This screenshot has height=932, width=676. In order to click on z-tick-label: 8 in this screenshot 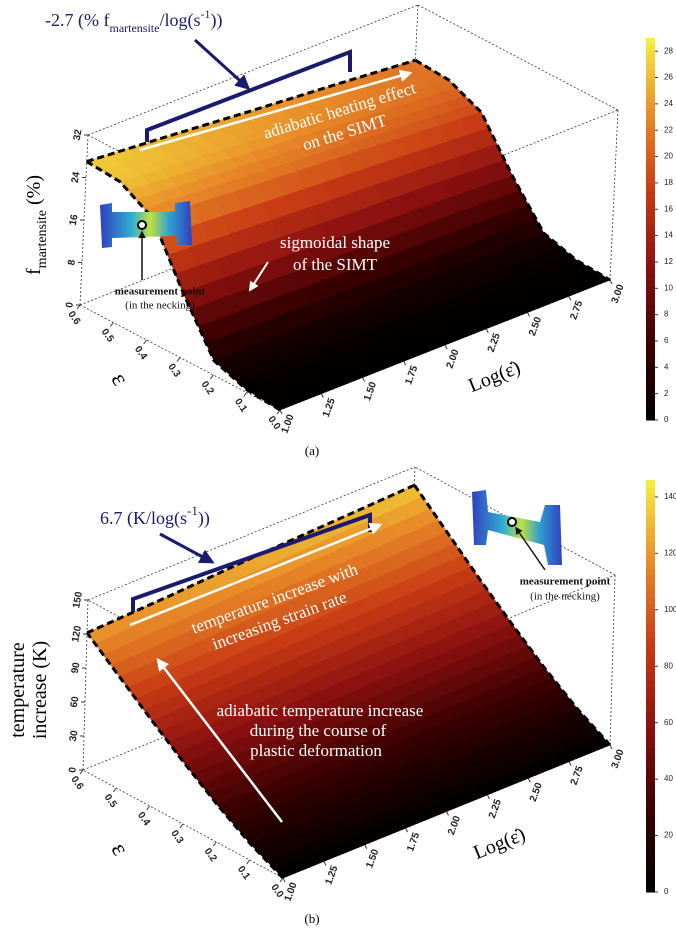, I will do `click(72, 262)`.